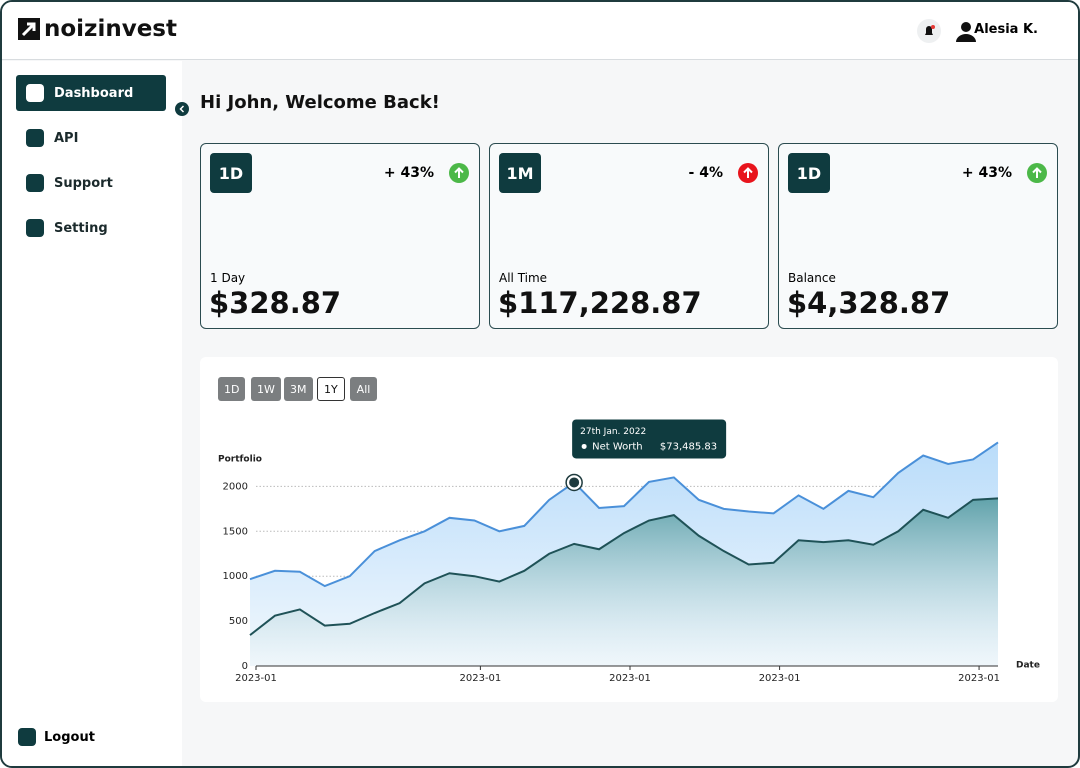 Image resolution: width=1080 pixels, height=768 pixels. Describe the element at coordinates (232, 389) in the screenshot. I see `range-button: 1D` at that location.